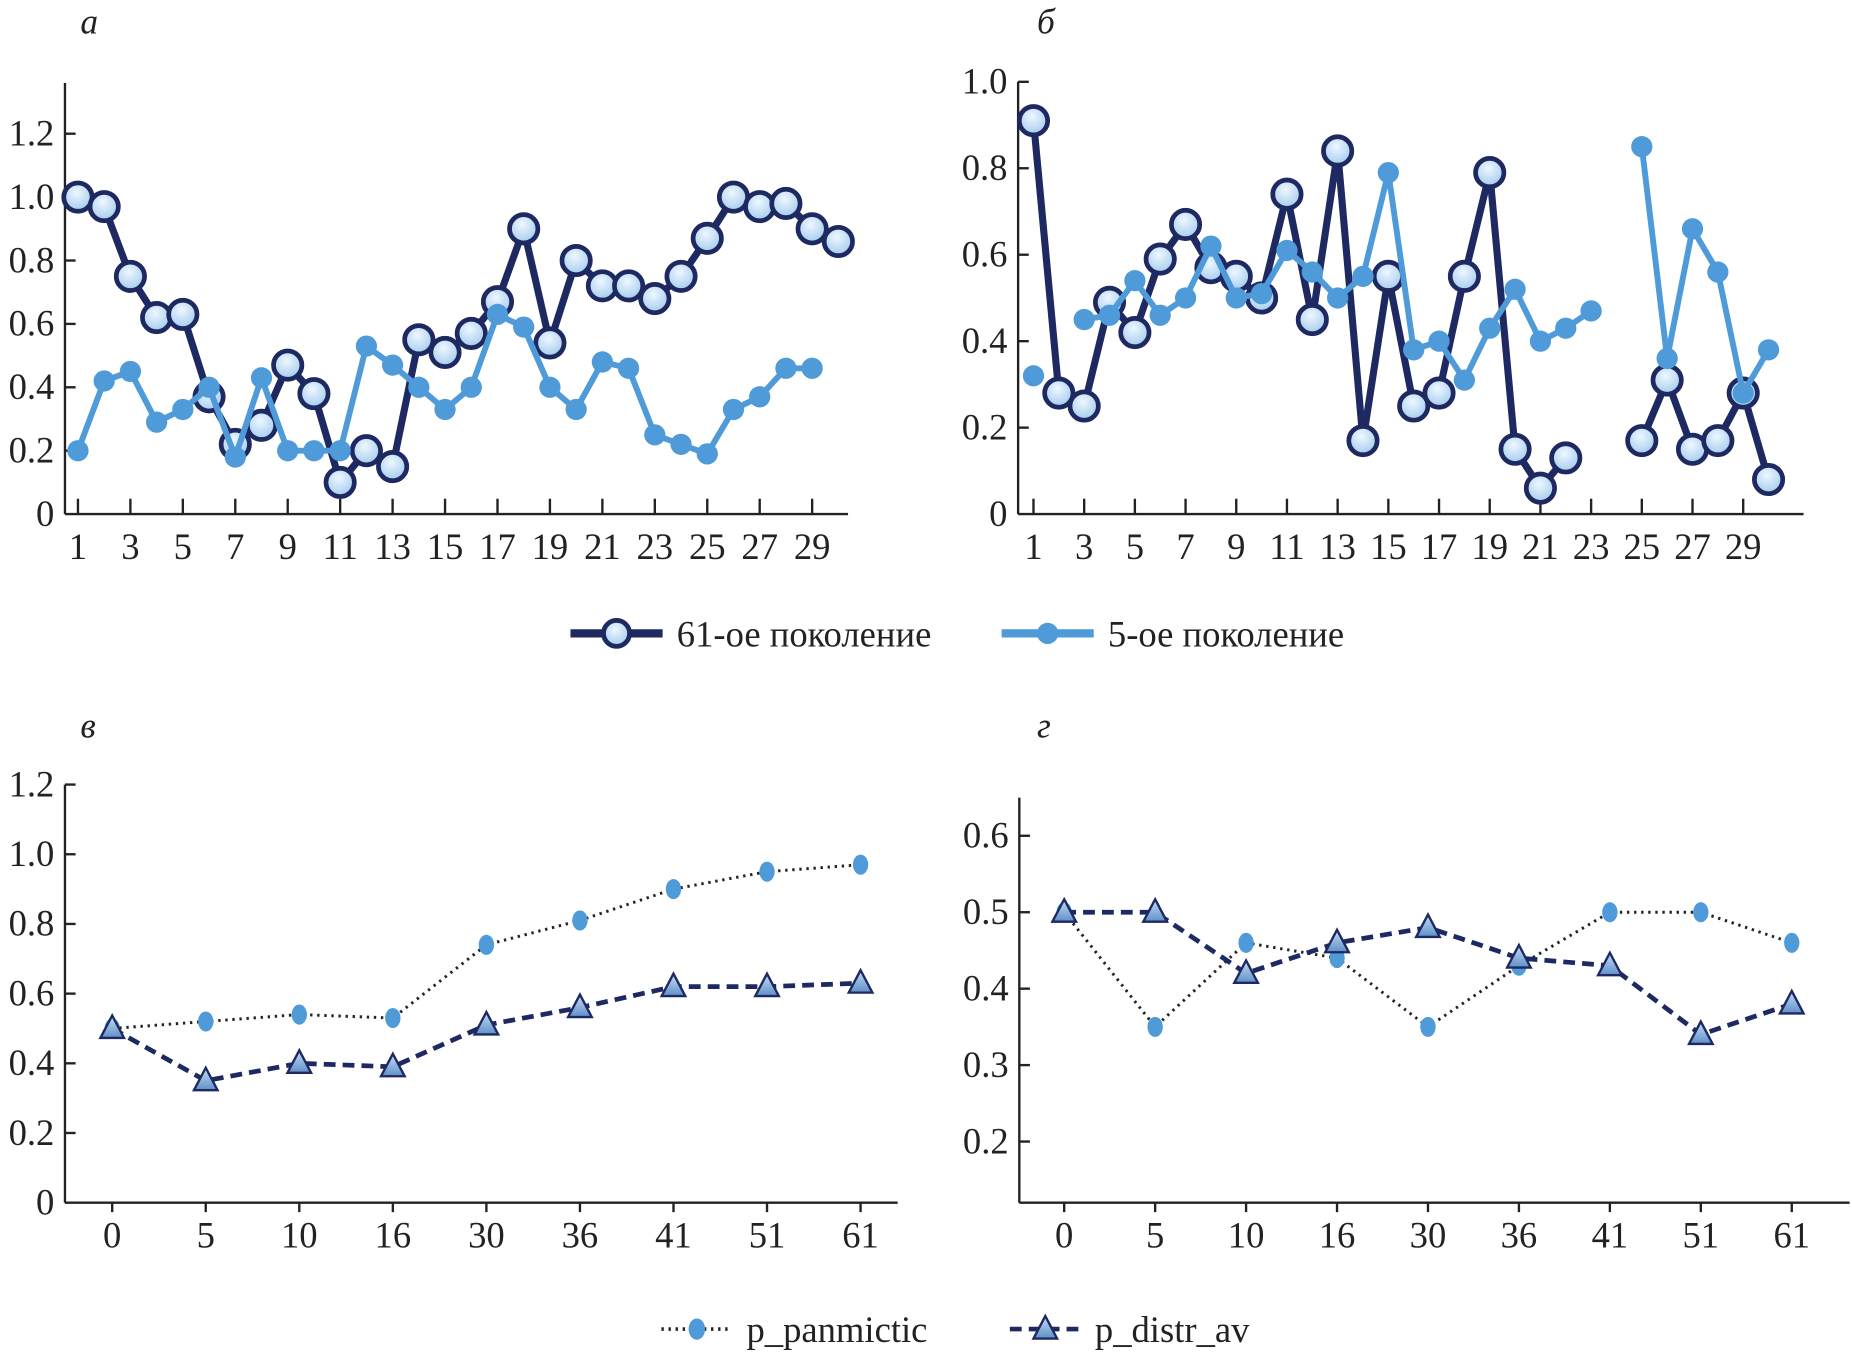  What do you see at coordinates (1692, 546) in the screenshot?
I see `x-tick-label: 27` at bounding box center [1692, 546].